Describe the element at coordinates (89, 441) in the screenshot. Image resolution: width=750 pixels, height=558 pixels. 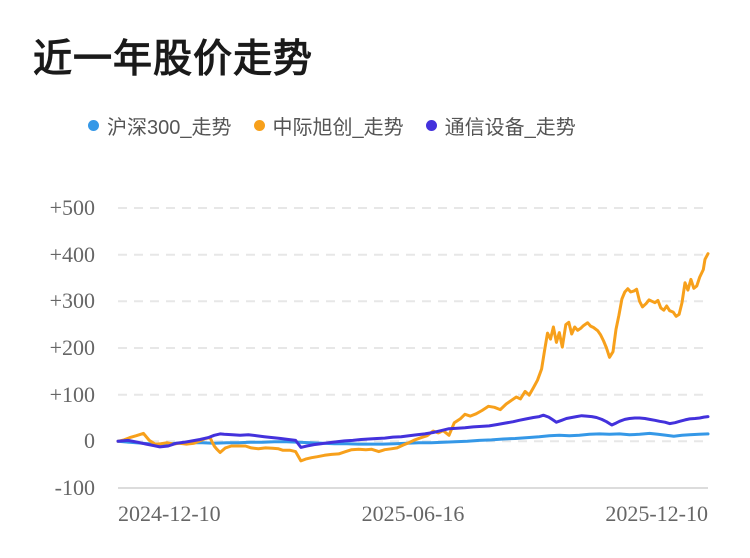
I see `y-axis-tick-label: 0` at that location.